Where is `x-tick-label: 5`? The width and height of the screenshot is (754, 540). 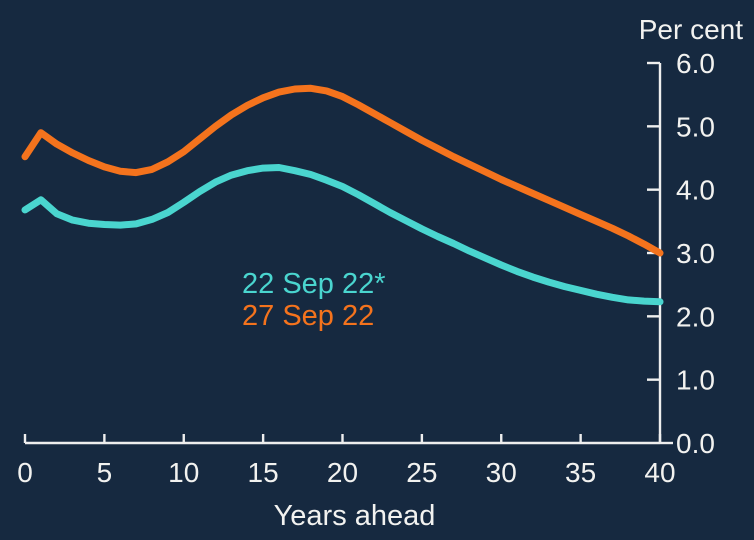
x-tick-label: 5 is located at coordinates (105, 472).